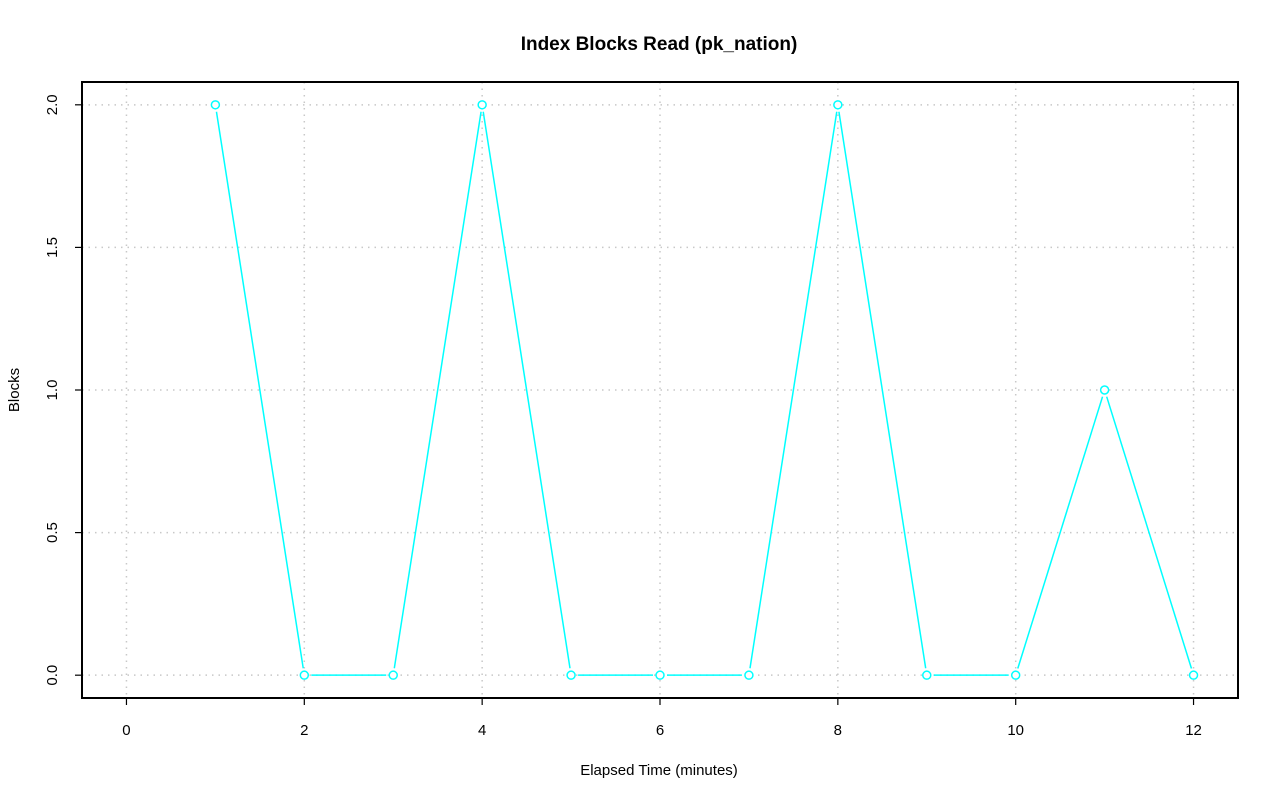 The height and width of the screenshot is (801, 1280). Describe the element at coordinates (304, 730) in the screenshot. I see `x-tick-label: 2` at that location.